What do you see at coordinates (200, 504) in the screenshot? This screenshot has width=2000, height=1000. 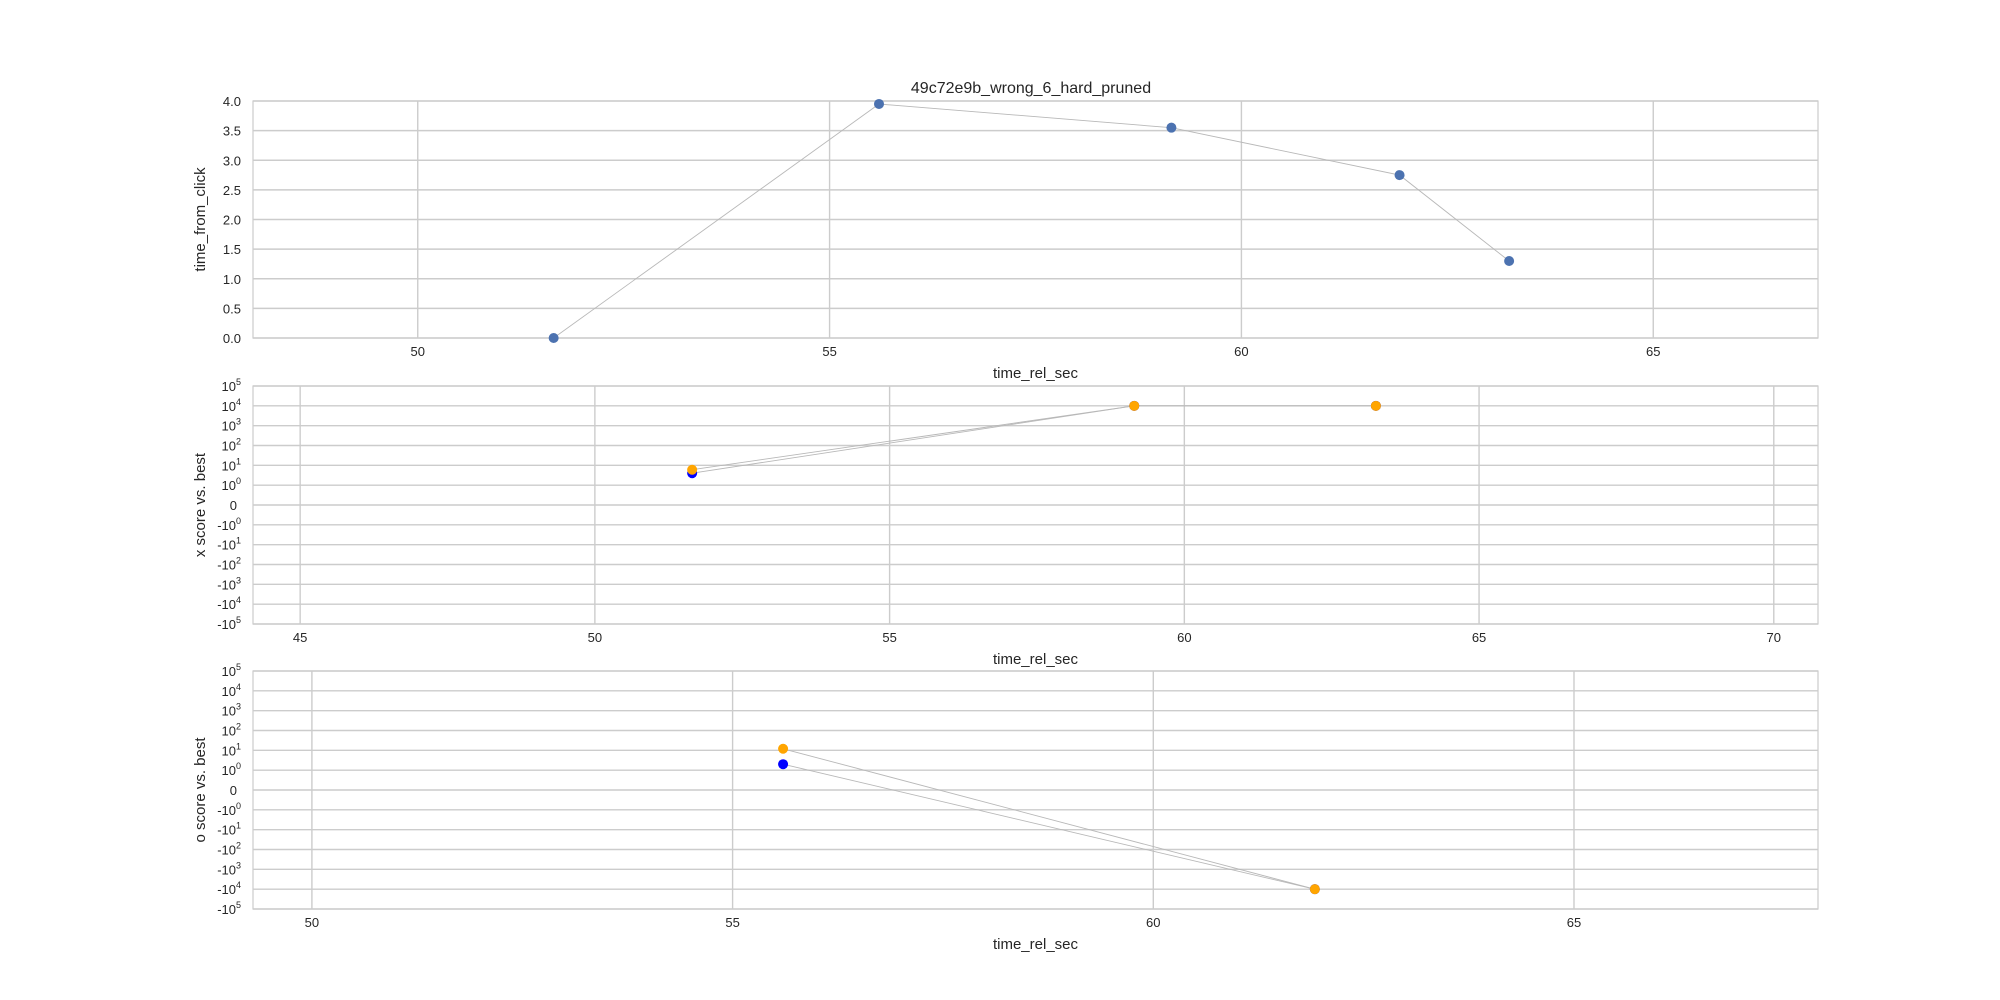 I see `y-axis-label: x score vs. best` at bounding box center [200, 504].